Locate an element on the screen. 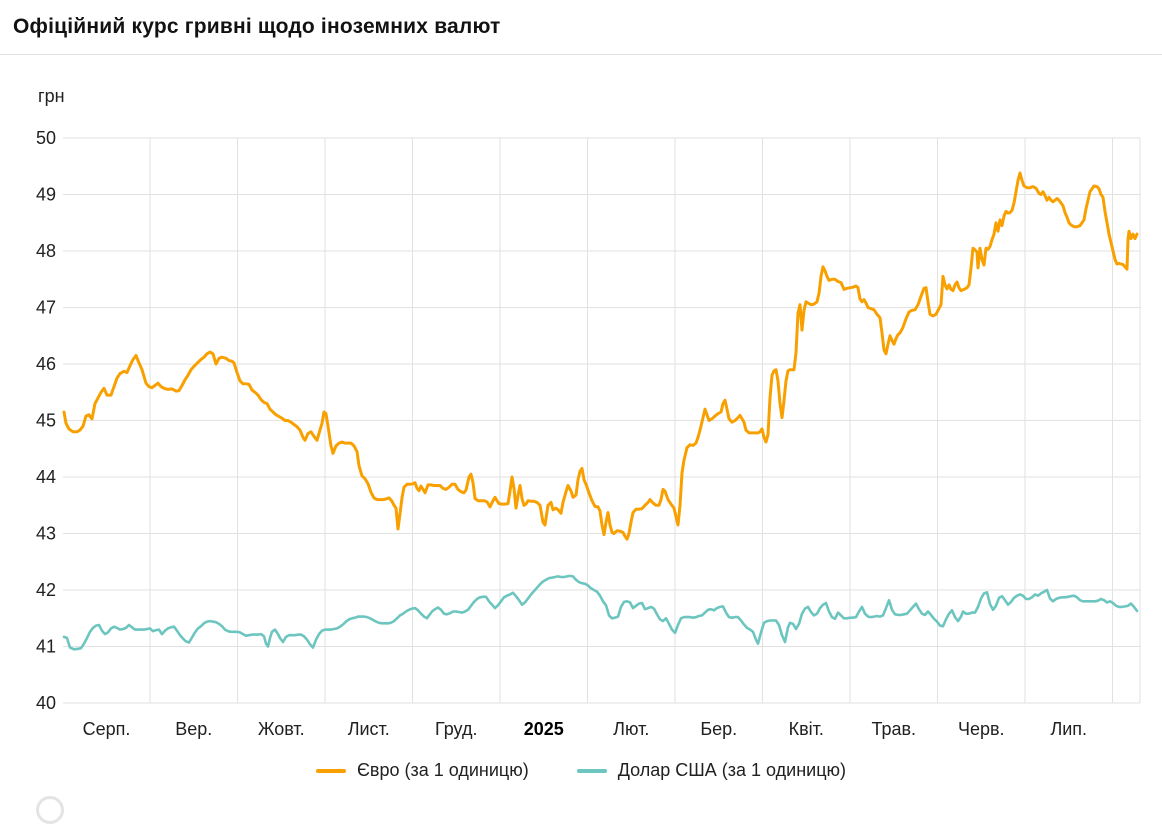 The image size is (1162, 824). y-tick-label: 40 is located at coordinates (46, 703).